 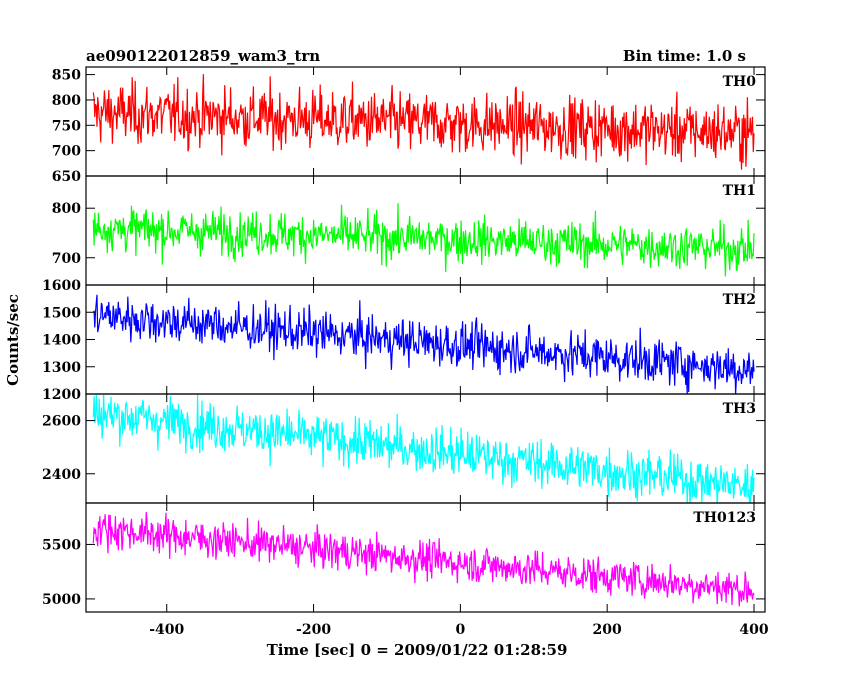 What do you see at coordinates (61, 395) in the screenshot?
I see `y-tick-label: 1200` at bounding box center [61, 395].